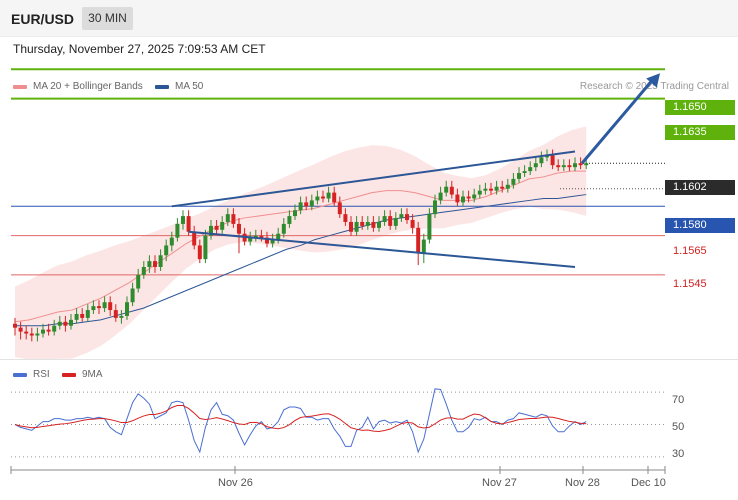 Image resolution: width=738 pixels, height=500 pixels. Describe the element at coordinates (648, 483) in the screenshot. I see `x-tick-dec10: Dec 10` at that location.